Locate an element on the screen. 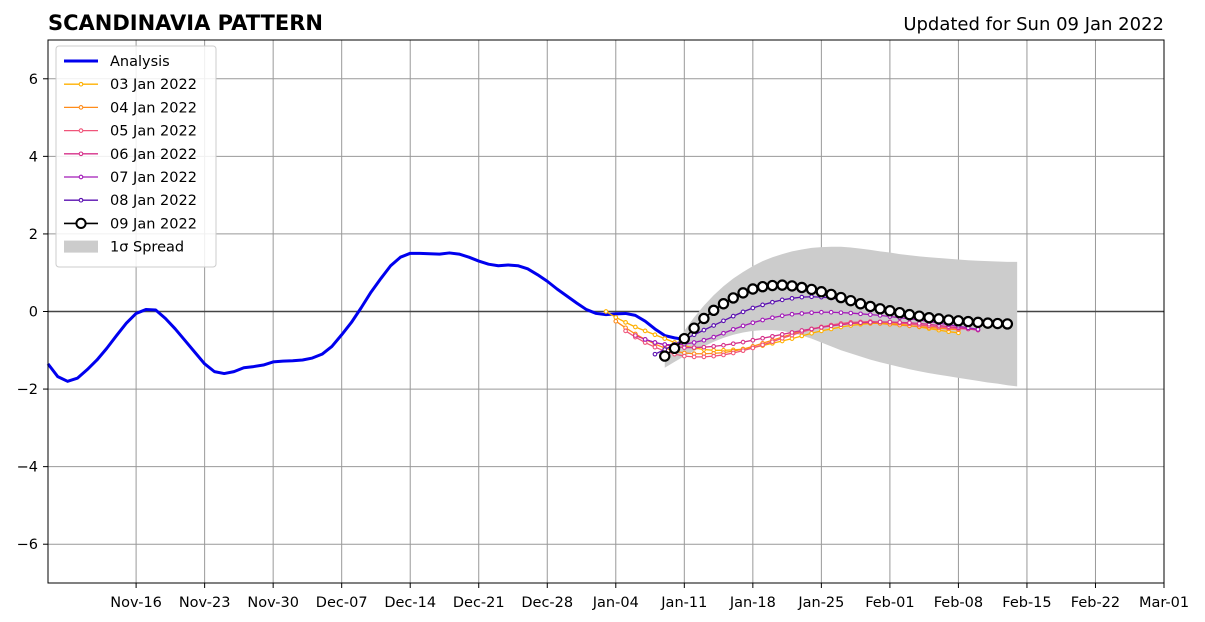 The height and width of the screenshot is (622, 1205). chart-title: SCANDINAVIA PATTERN is located at coordinates (185, 23).